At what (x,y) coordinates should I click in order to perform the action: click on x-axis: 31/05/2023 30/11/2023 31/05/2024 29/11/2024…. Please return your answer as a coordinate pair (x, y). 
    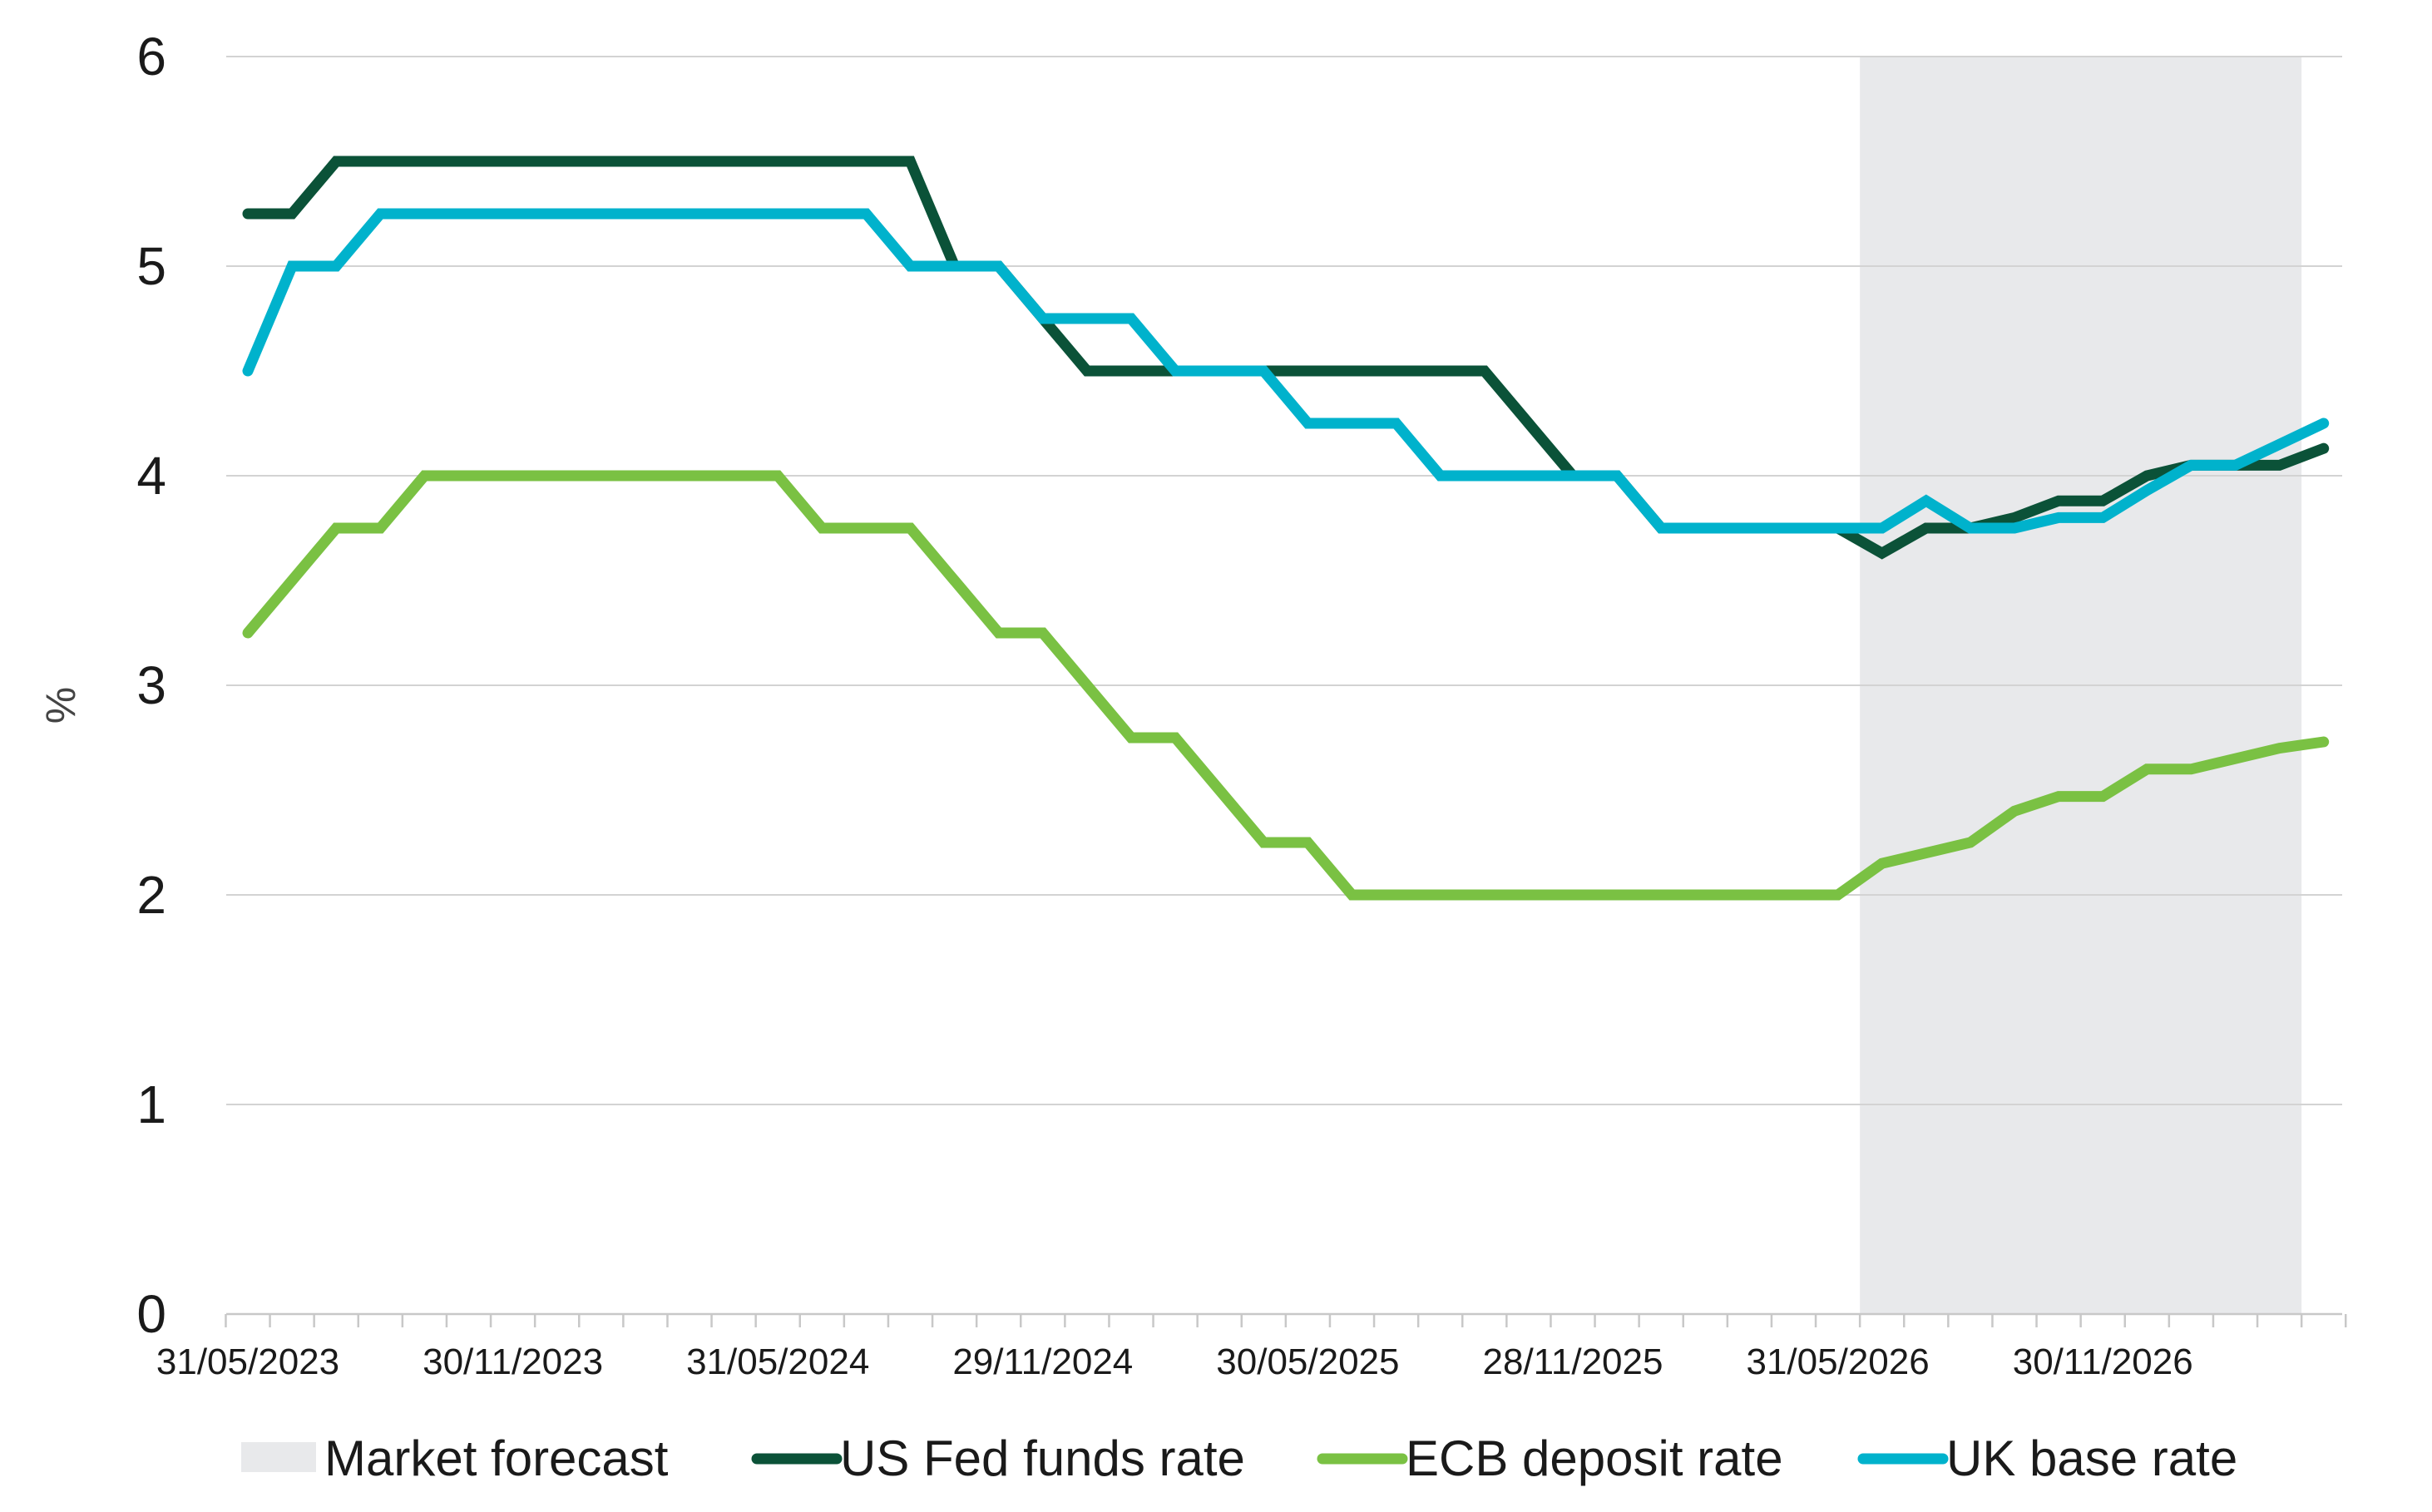
    Looking at the image, I should click on (1251, 1347).